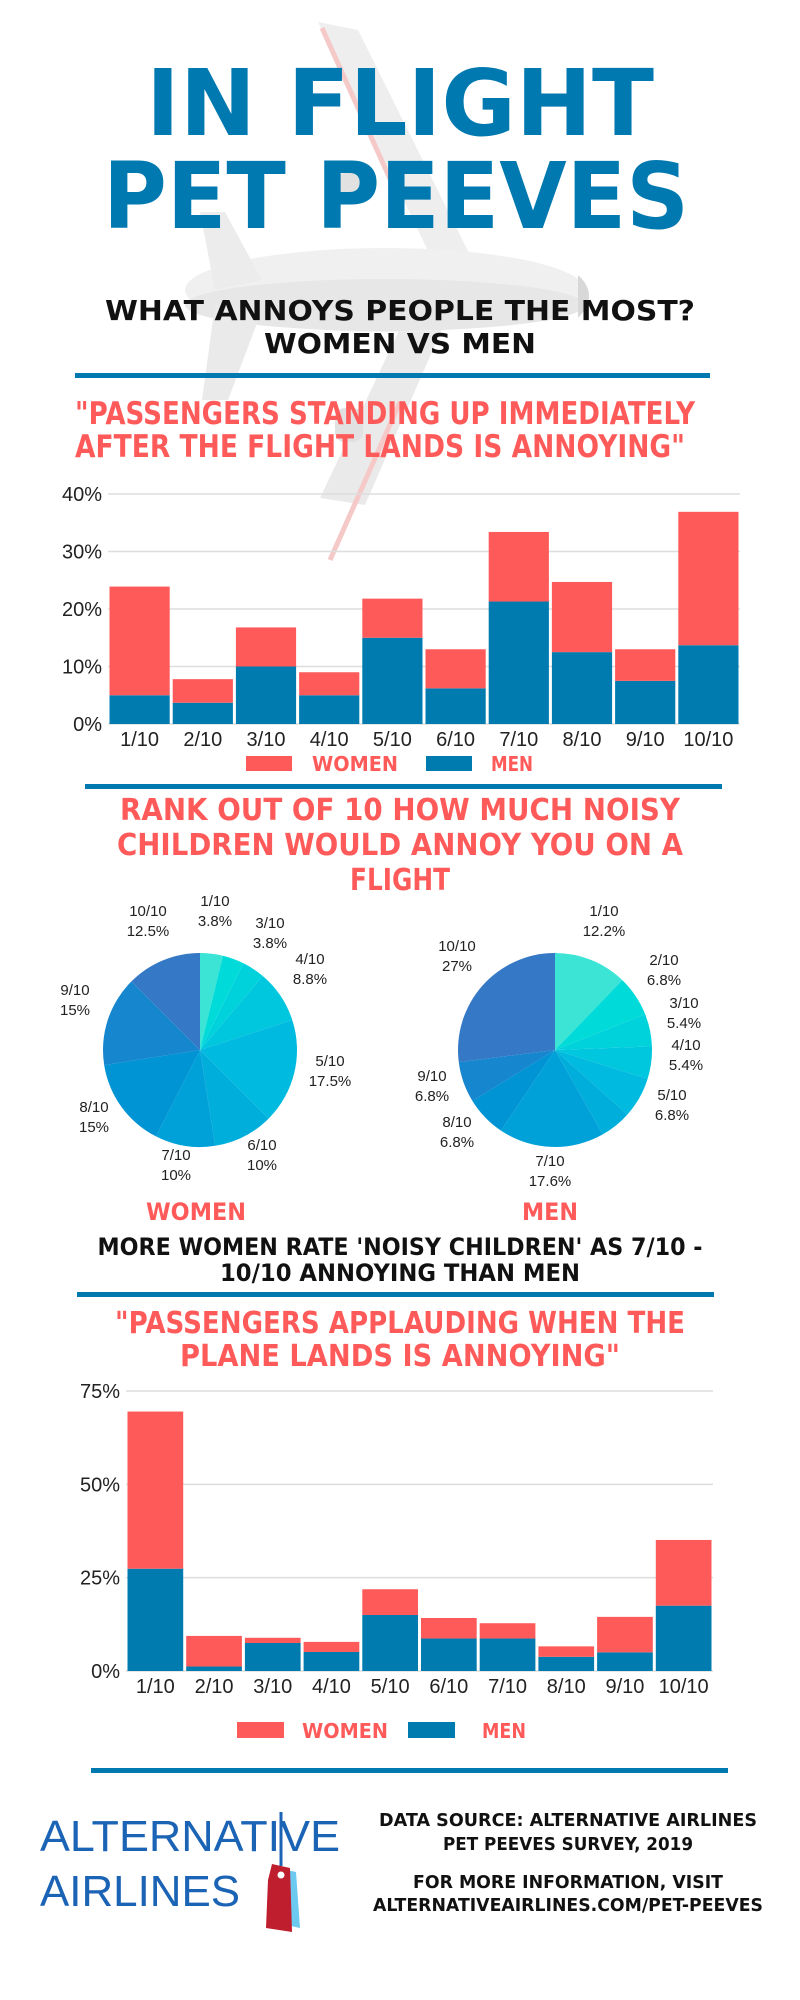  I want to click on airplane-icon, so click(387, 292).